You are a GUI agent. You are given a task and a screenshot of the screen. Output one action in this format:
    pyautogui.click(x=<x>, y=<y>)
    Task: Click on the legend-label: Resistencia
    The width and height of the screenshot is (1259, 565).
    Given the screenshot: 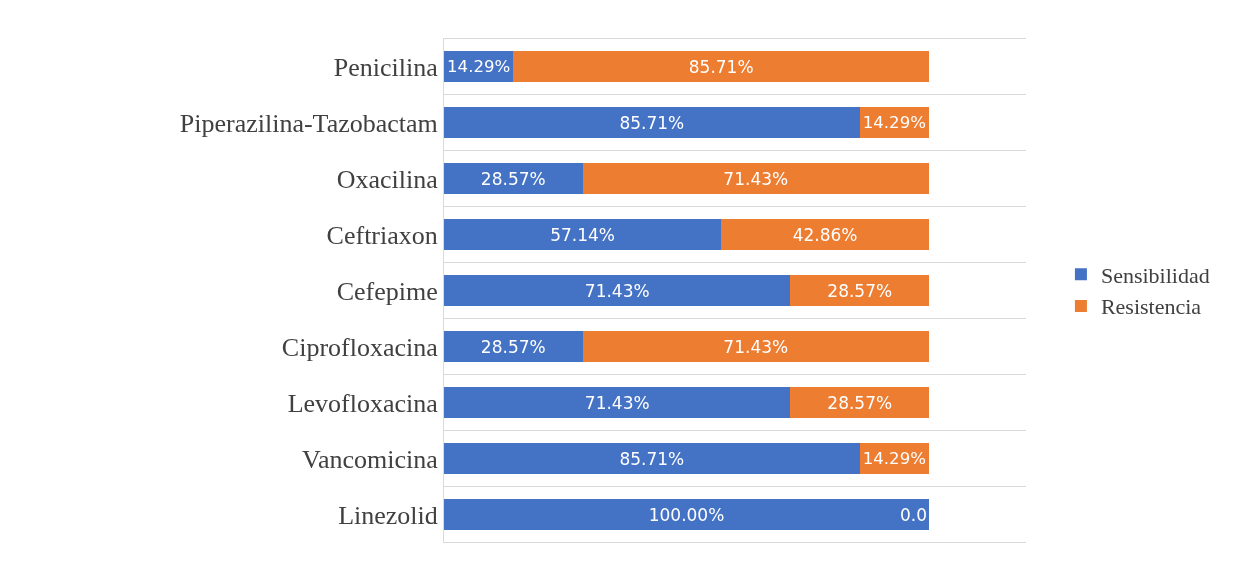 What is the action you would take?
    pyautogui.click(x=1151, y=307)
    